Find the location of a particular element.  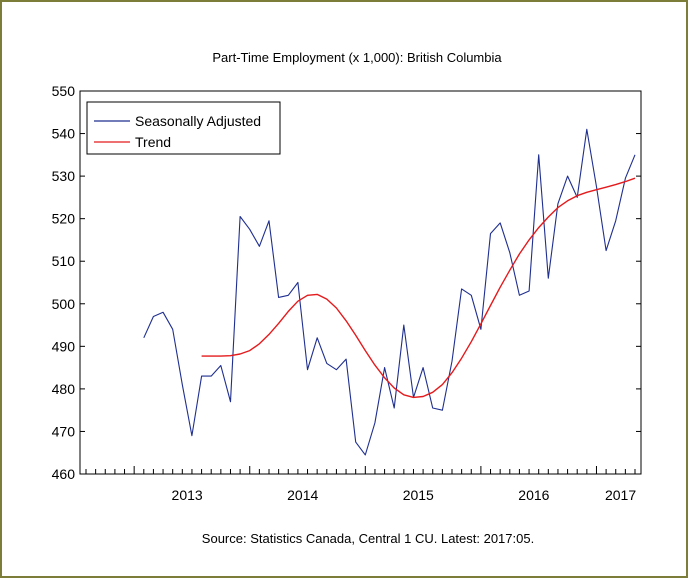

y-tick-label: 490 is located at coordinates (64, 346).